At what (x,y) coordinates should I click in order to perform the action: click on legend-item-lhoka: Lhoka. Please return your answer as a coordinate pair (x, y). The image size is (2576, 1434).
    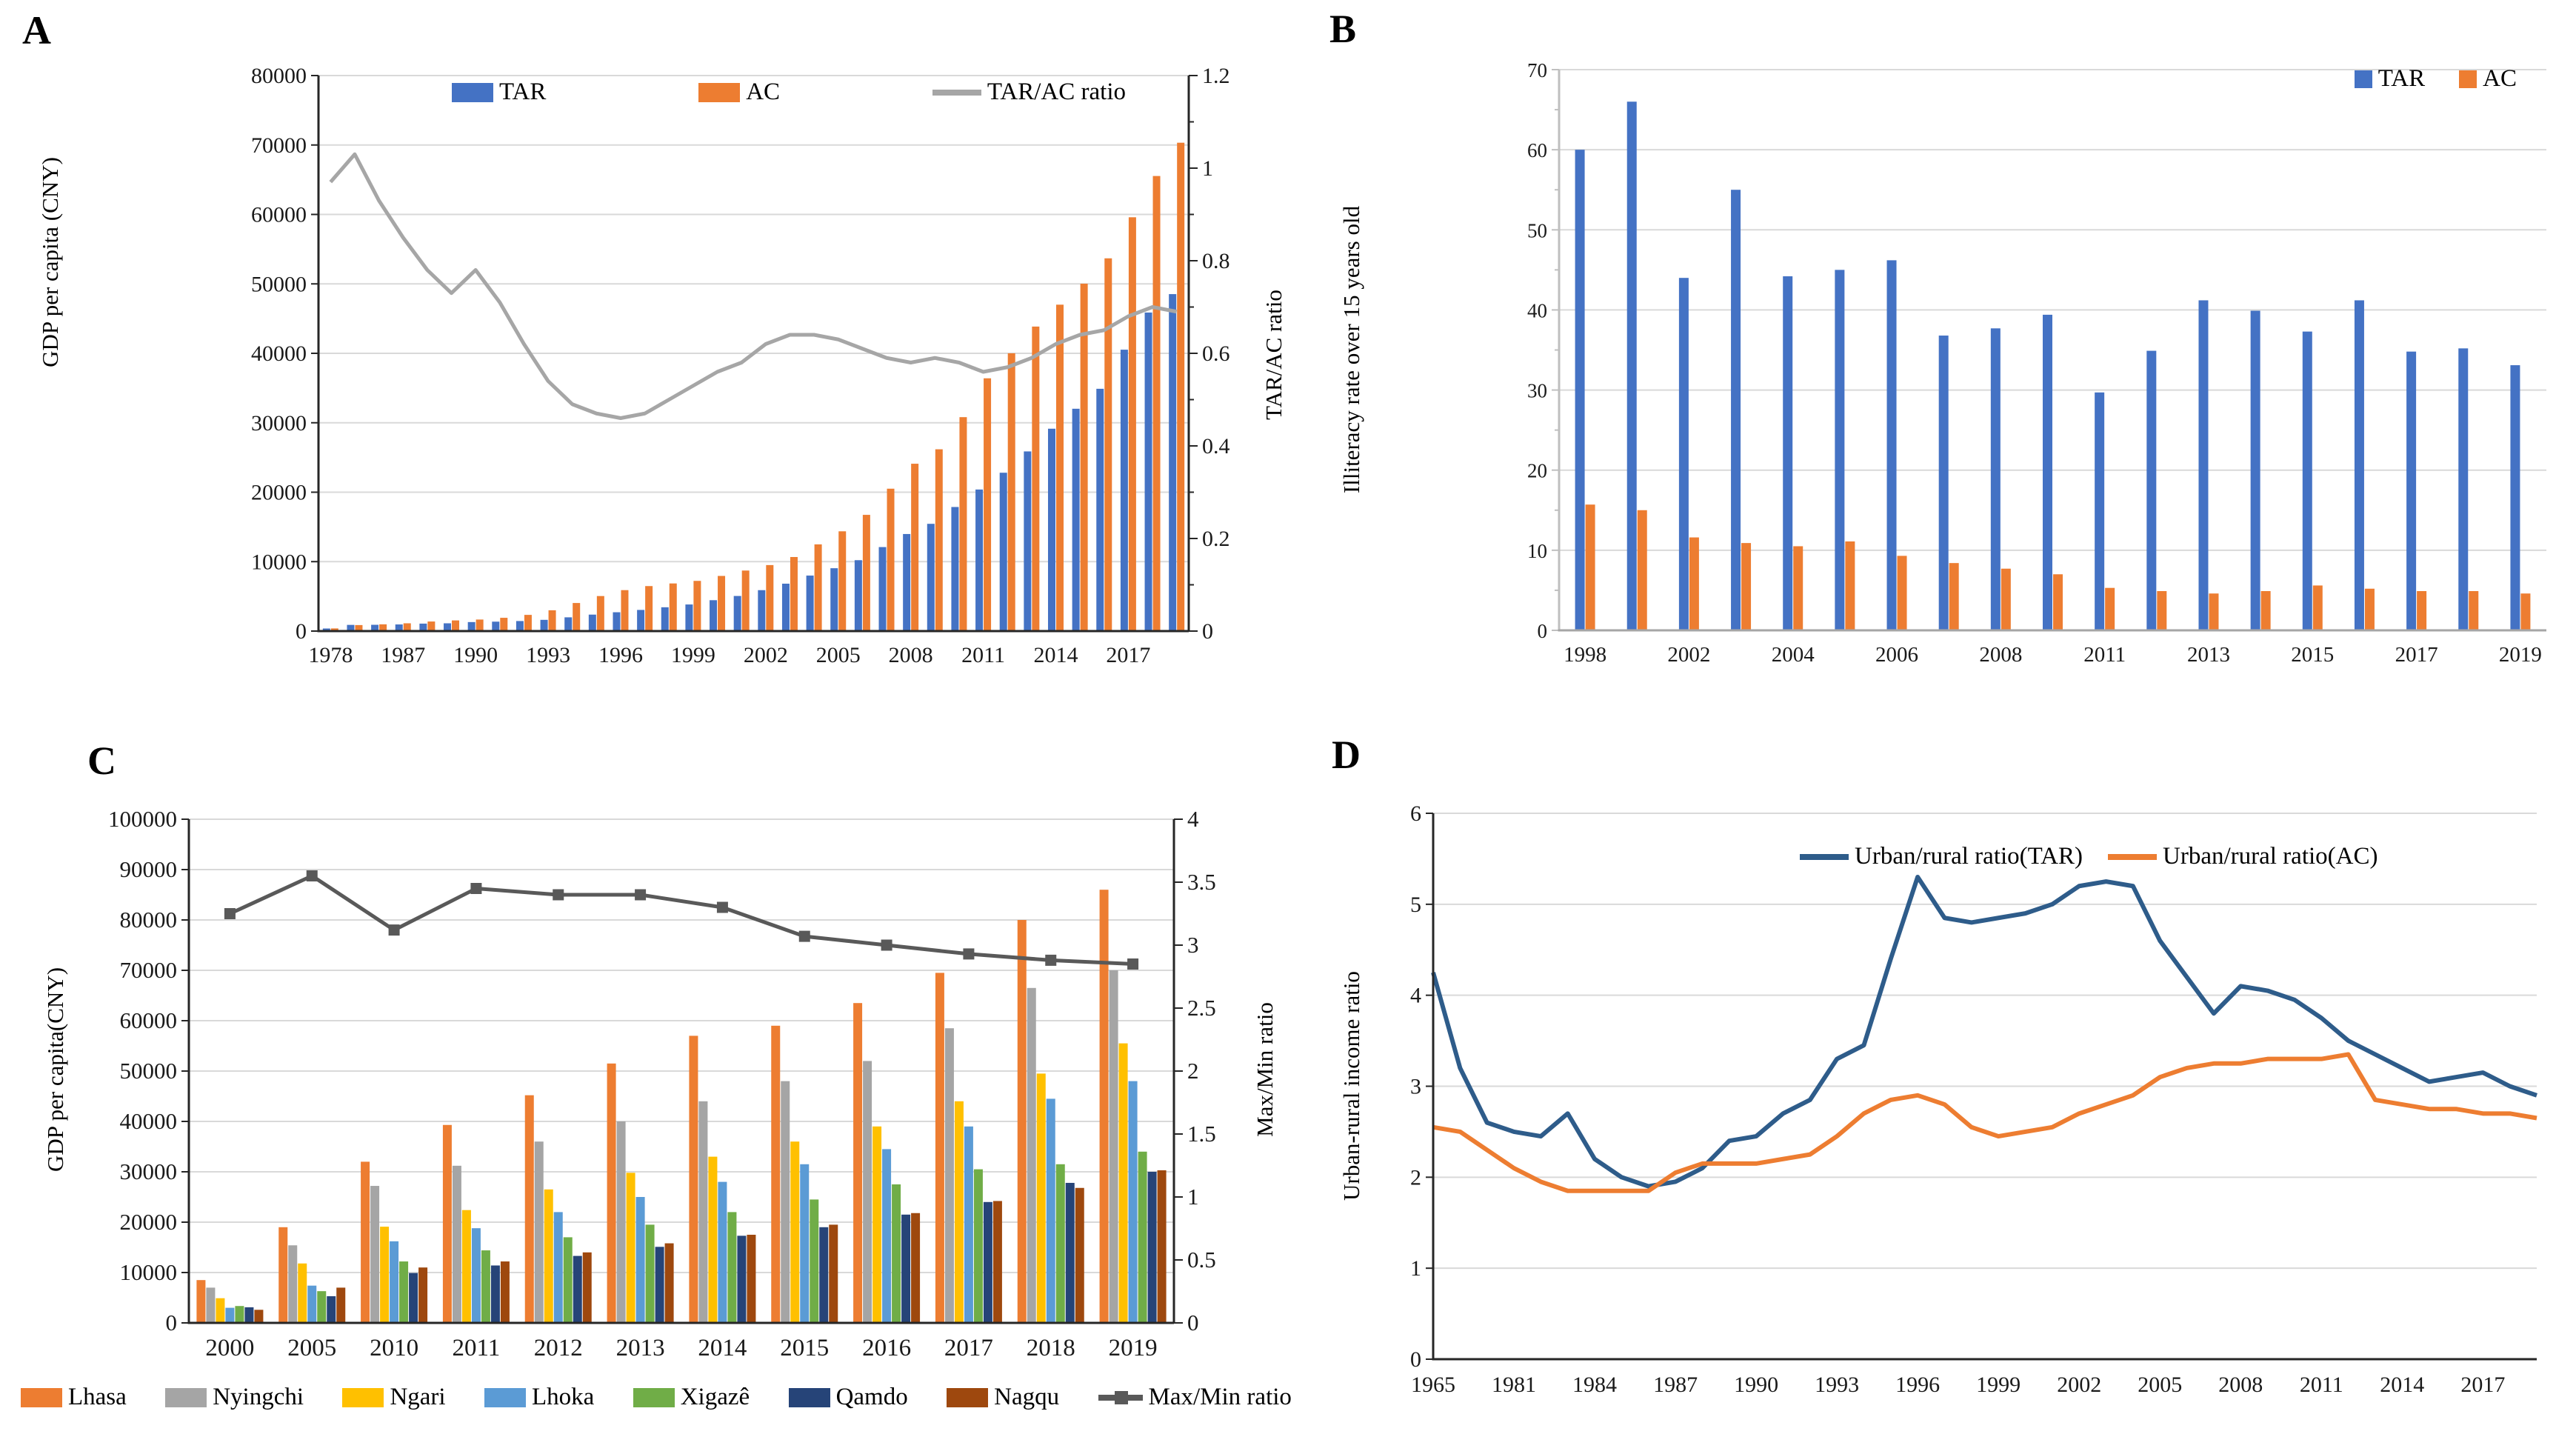
    Looking at the image, I should click on (539, 1397).